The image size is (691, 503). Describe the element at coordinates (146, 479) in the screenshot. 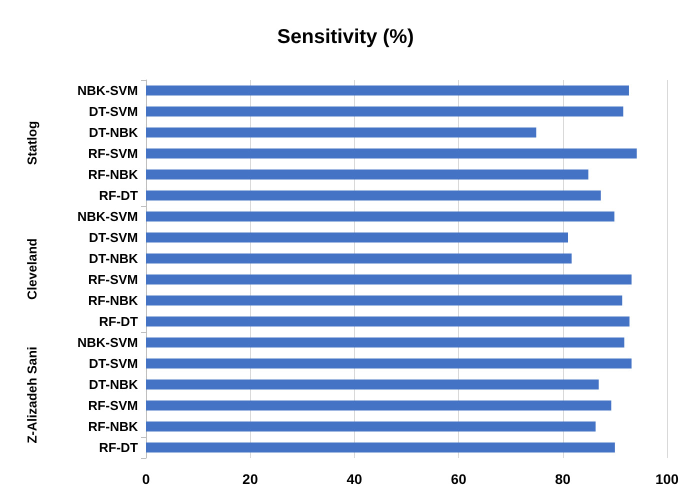

I see `x-tick-label: 0` at that location.